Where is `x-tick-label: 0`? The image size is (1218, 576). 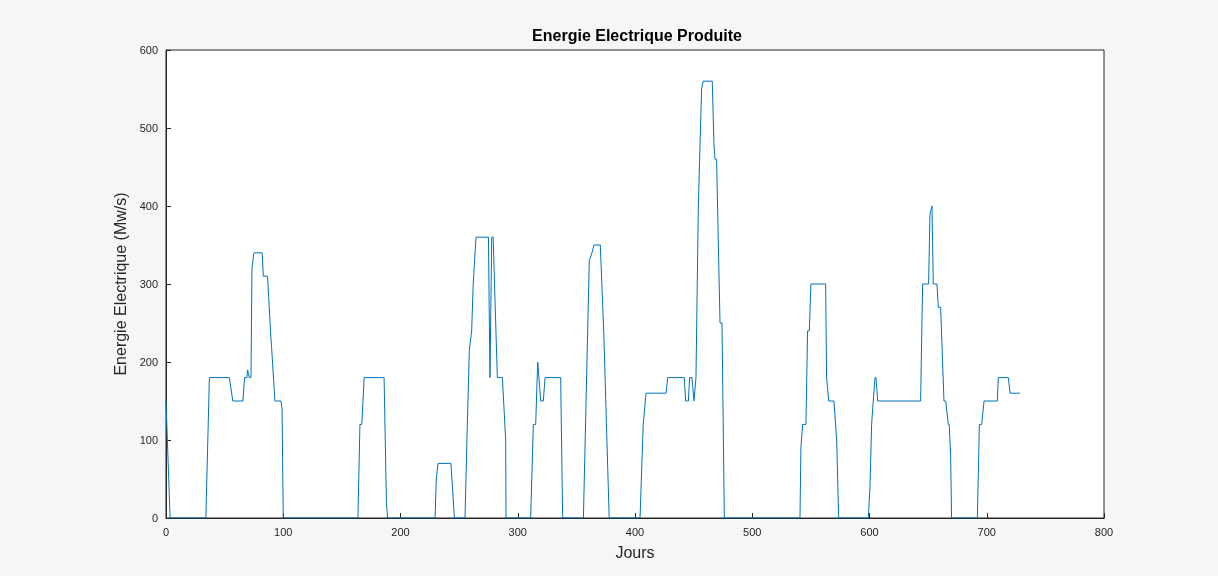 x-tick-label: 0 is located at coordinates (166, 531).